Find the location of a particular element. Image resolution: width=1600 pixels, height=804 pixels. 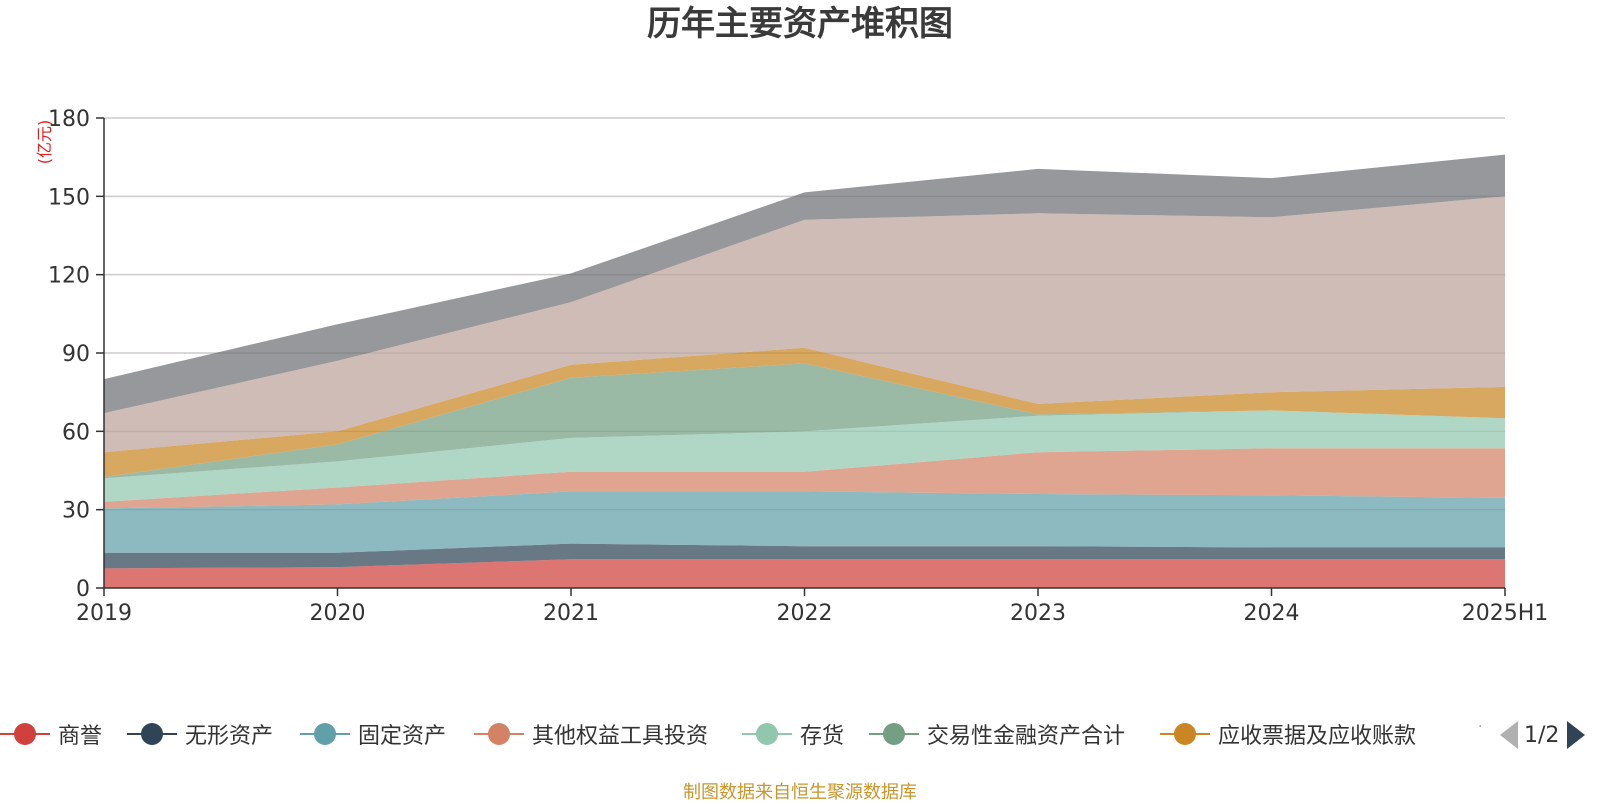

legend-label: 存货 is located at coordinates (822, 736).